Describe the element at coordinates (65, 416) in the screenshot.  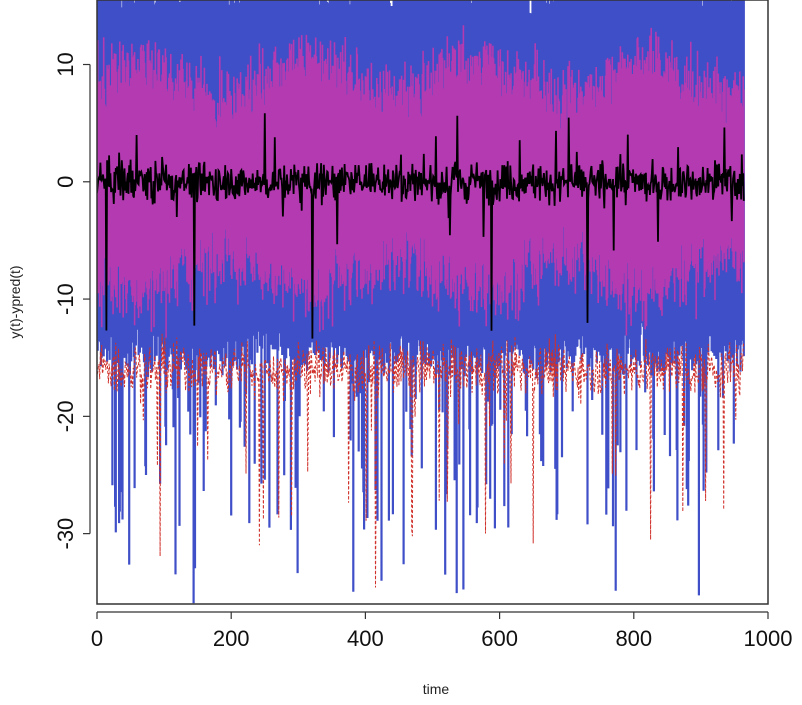
I see `y-tick-label: -20` at that location.